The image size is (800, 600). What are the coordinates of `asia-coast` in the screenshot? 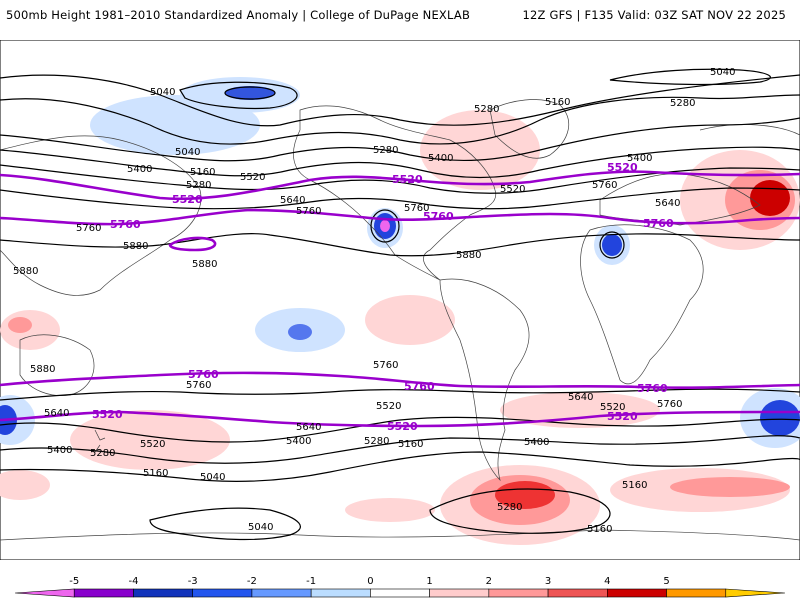 It's located at (101, 215).